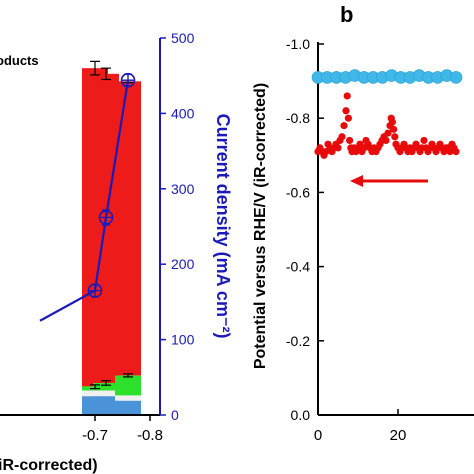 The height and width of the screenshot is (474, 474). I want to click on x-tick-label-b: 20, so click(398, 435).